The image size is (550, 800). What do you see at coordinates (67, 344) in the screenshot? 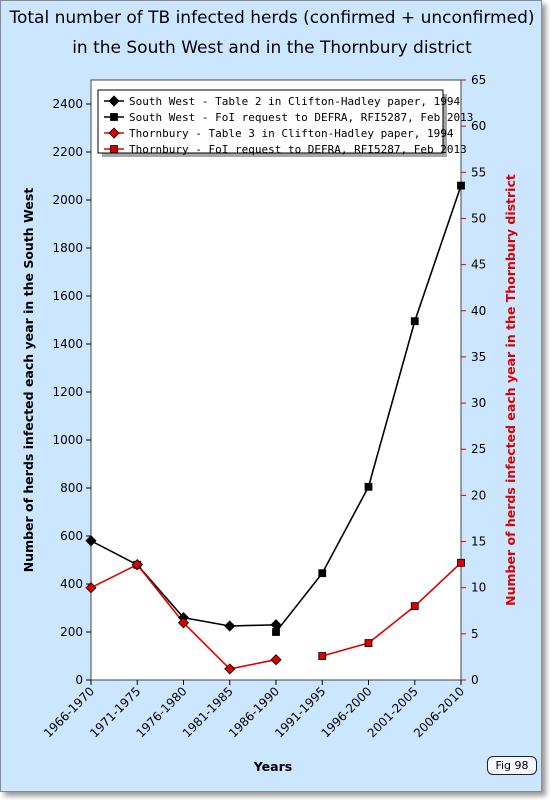
I see `left-axis-tick-label: 1400` at bounding box center [67, 344].